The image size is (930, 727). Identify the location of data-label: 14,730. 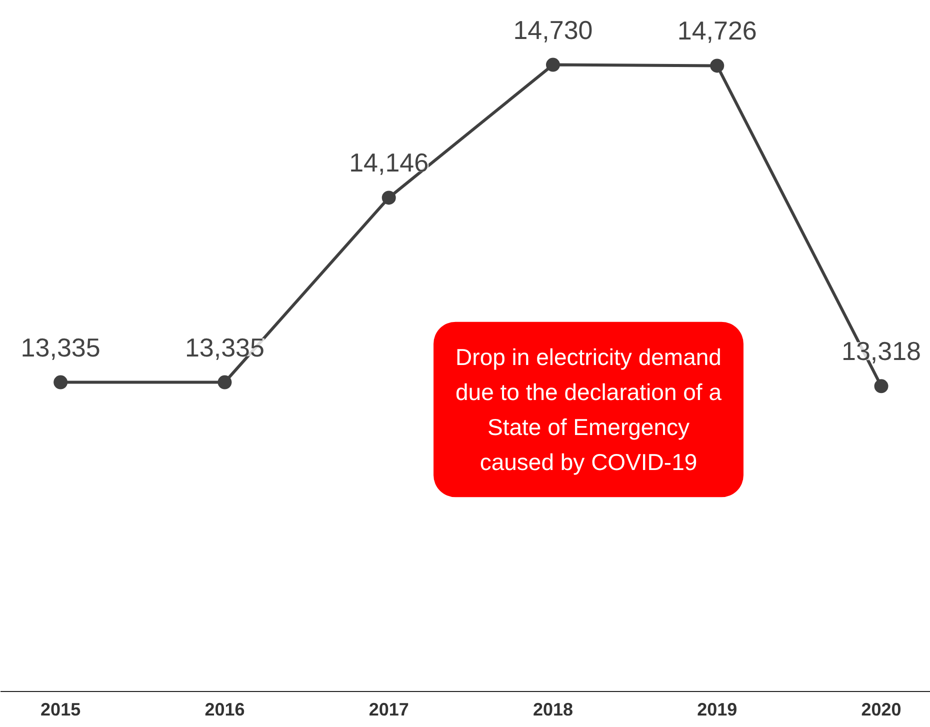
(553, 29).